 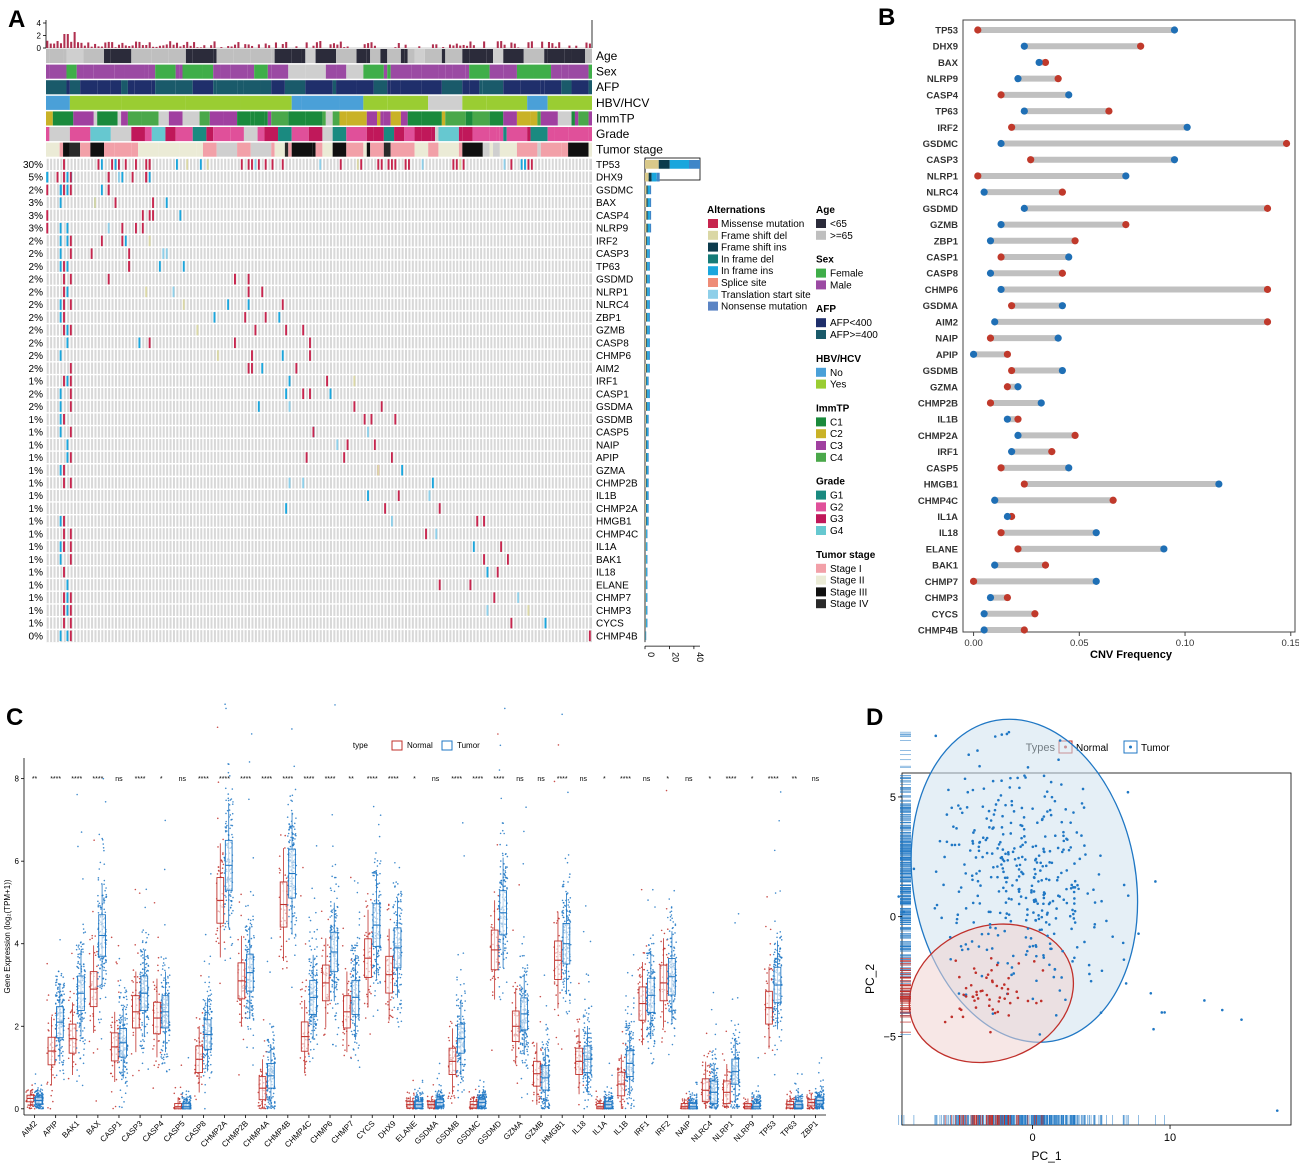 What do you see at coordinates (854, 335) in the screenshot?
I see `clinical-legend-label: AFP>=400` at bounding box center [854, 335].